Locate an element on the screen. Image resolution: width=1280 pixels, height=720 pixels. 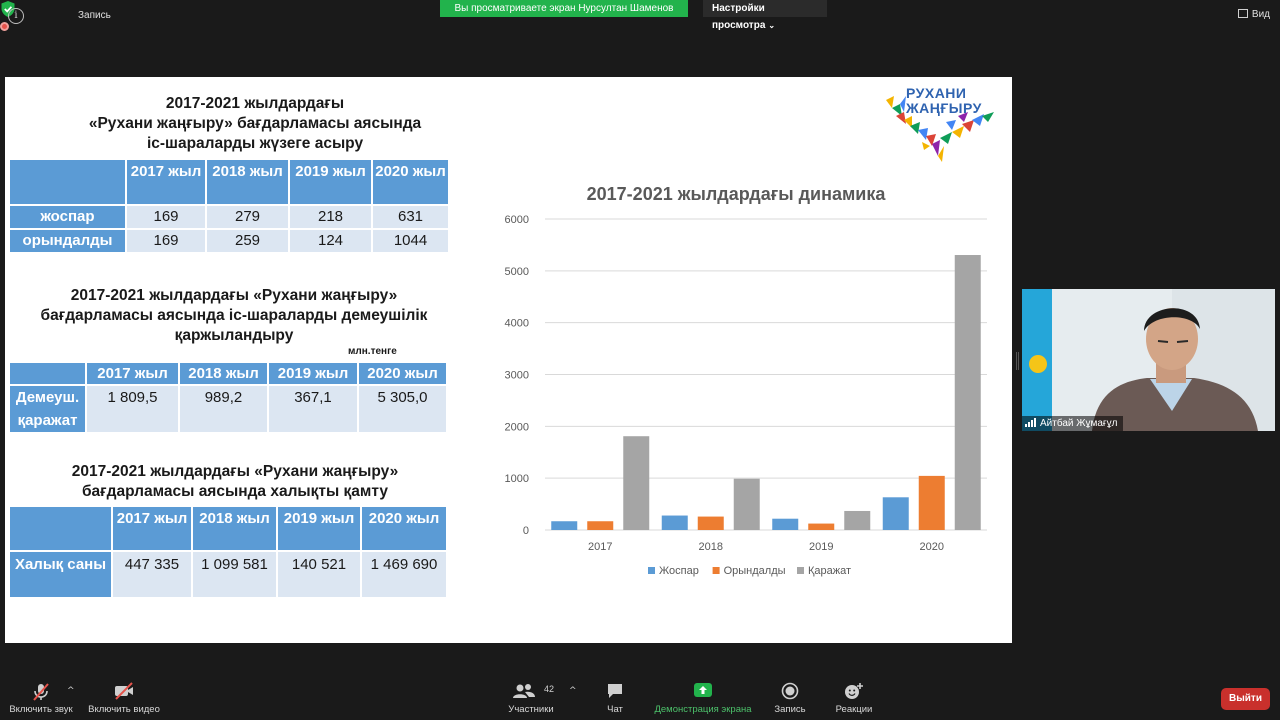
logo-text-line: РУХАНИ is located at coordinates (936, 93).